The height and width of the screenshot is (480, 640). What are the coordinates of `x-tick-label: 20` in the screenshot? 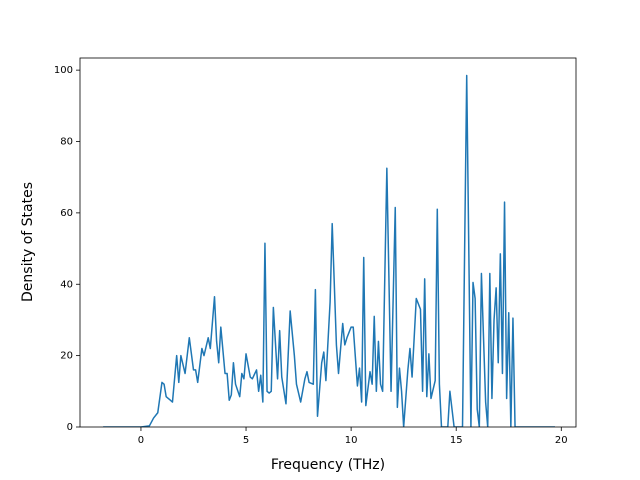 It's located at (561, 440).